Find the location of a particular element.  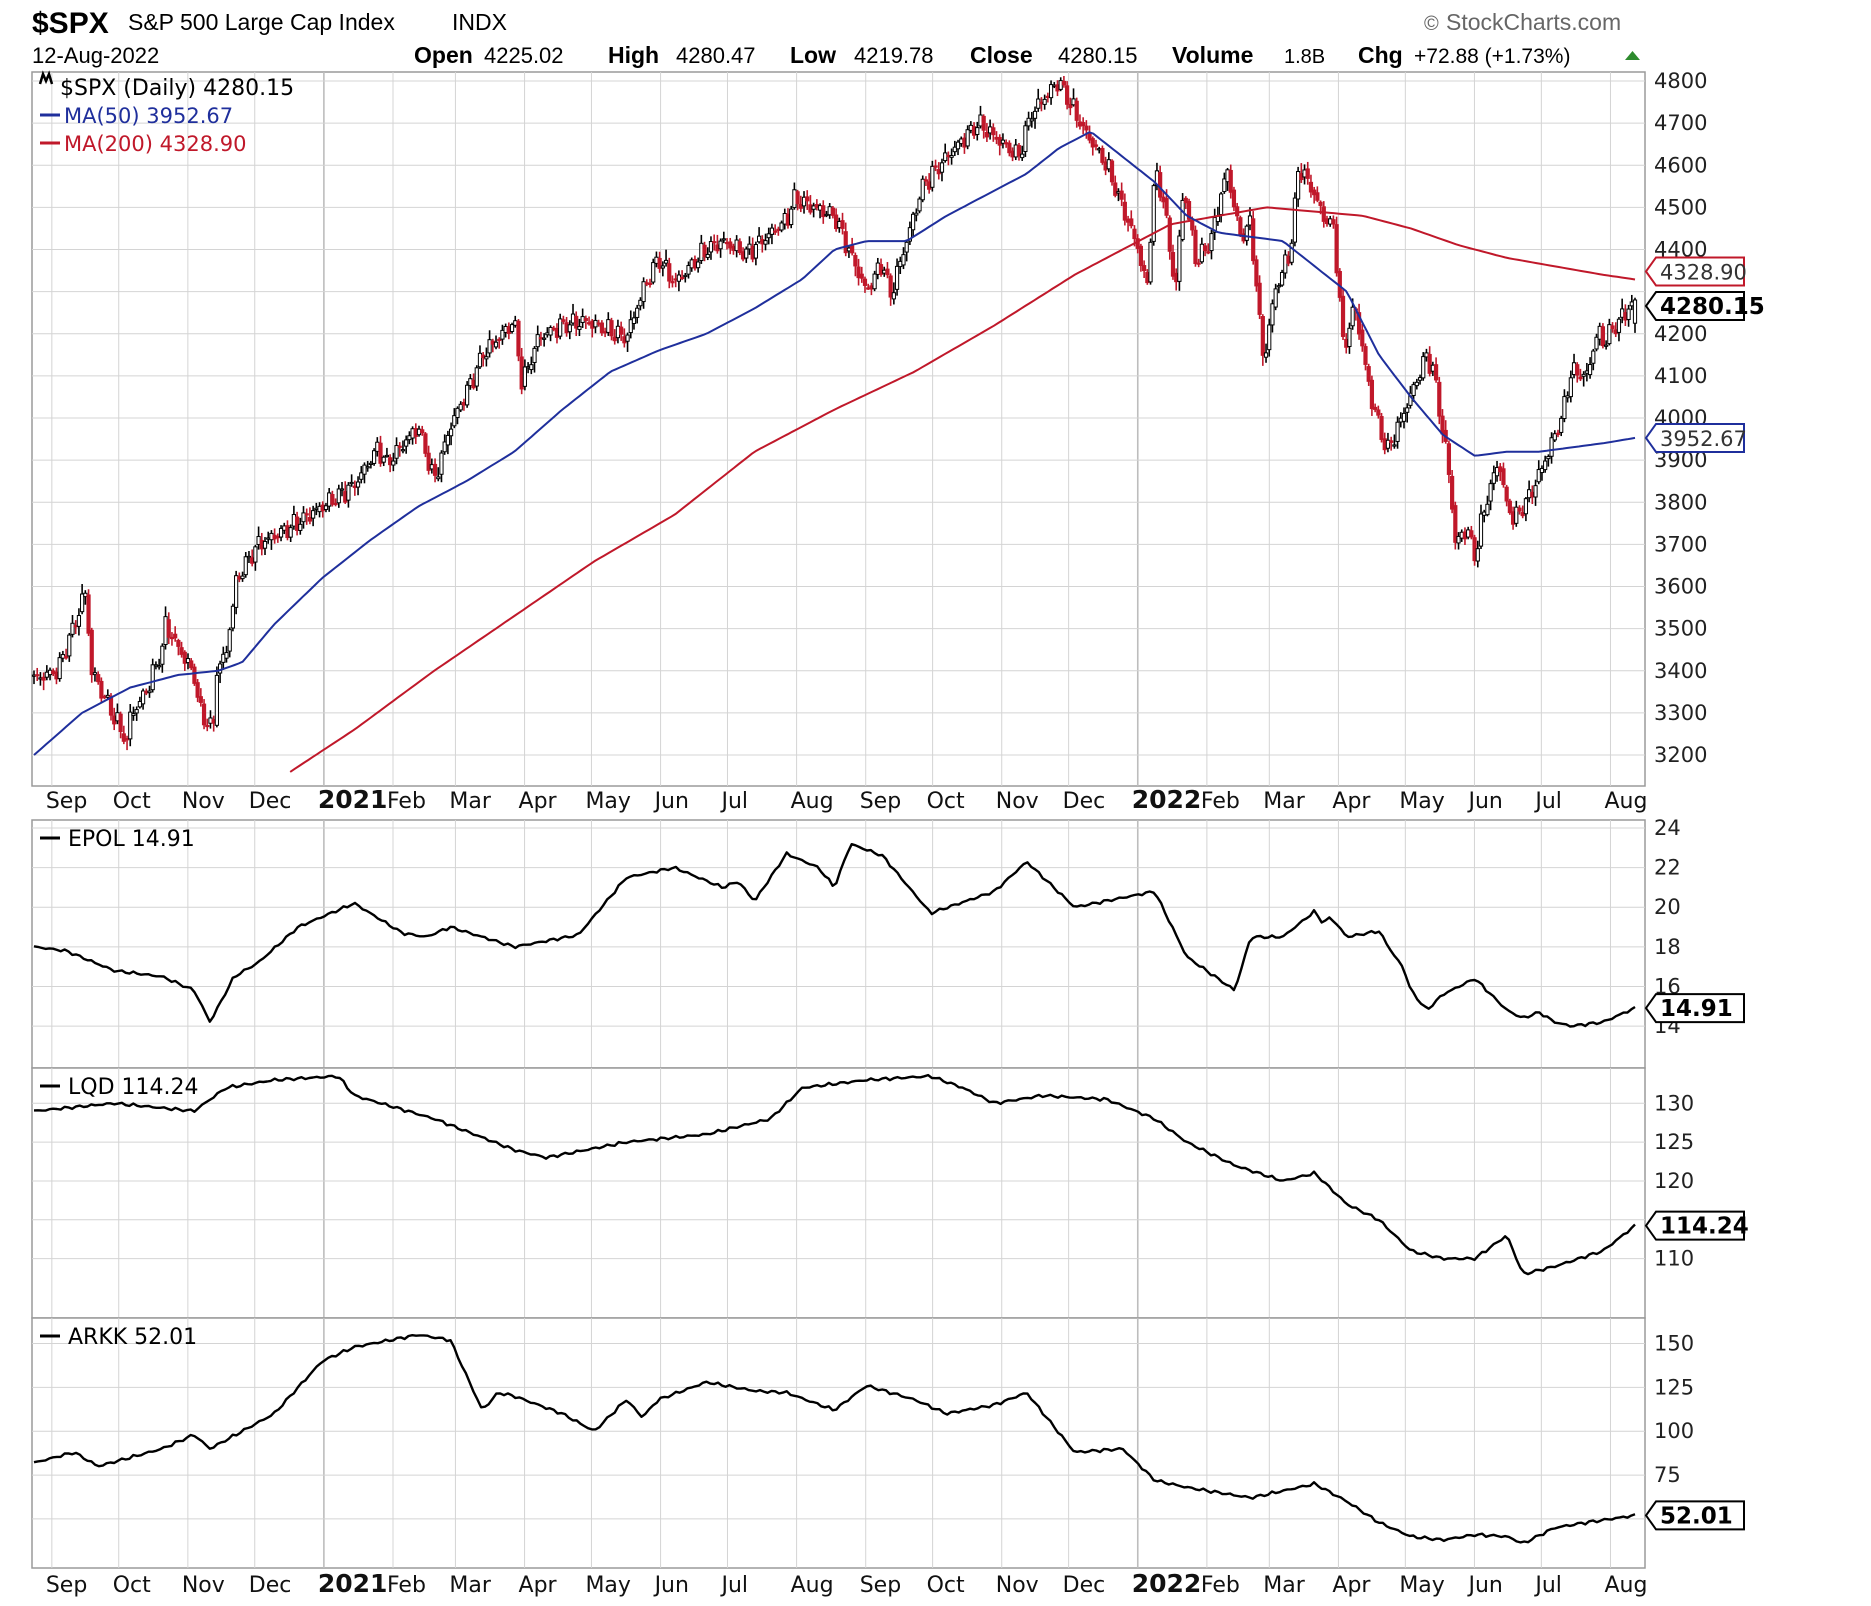

badge-lqd-text: 114.24 is located at coordinates (1704, 1227).